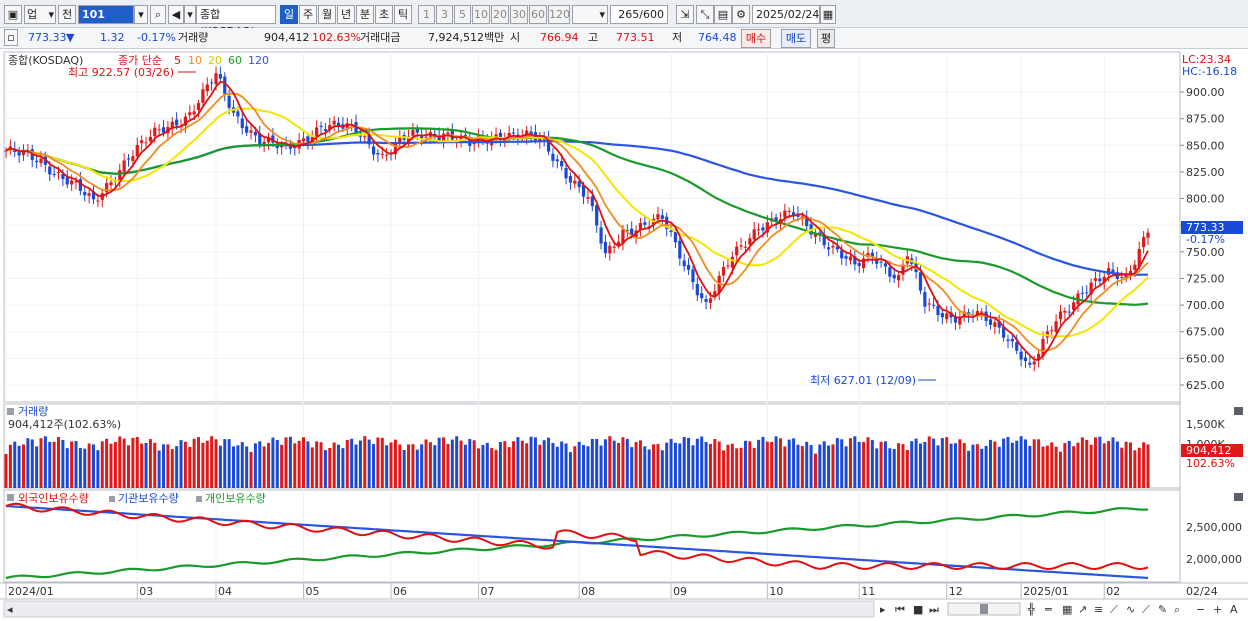 The height and width of the screenshot is (621, 1248). I want to click on dropdown-icon: ▾, so click(51, 14).